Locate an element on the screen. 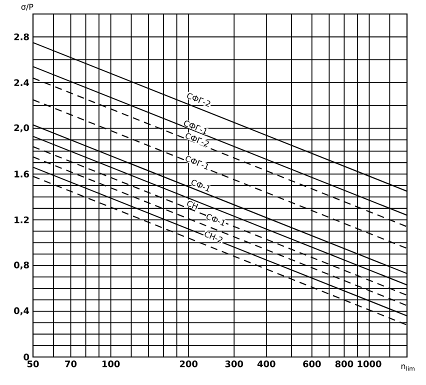 This screenshot has height=385, width=426. y-tick-label: 0,4 is located at coordinates (22, 311).